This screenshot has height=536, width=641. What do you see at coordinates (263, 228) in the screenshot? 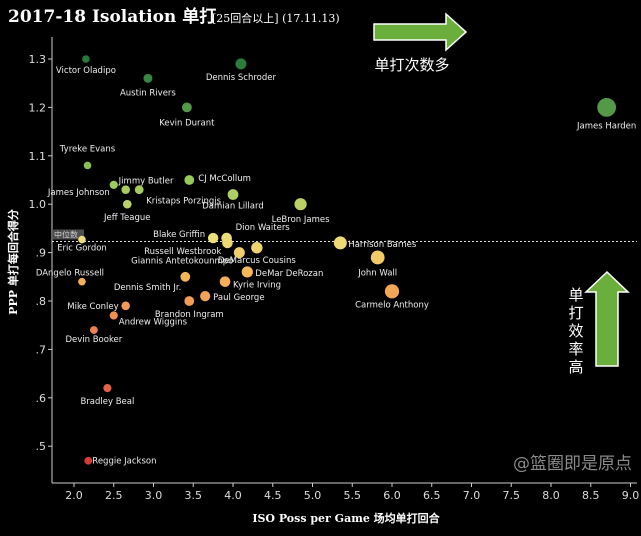
I see `point-label-dion-waiters: Dion Waiters` at bounding box center [263, 228].